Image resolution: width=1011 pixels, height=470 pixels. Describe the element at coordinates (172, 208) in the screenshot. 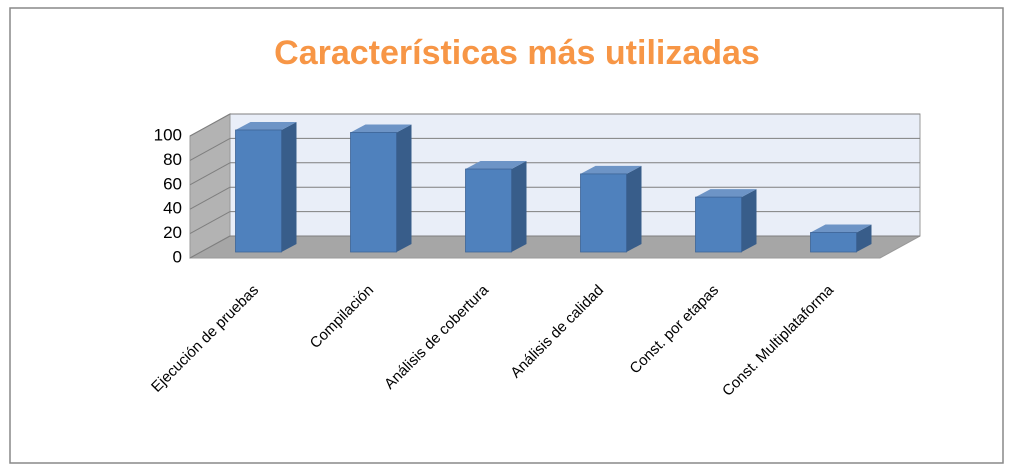

I see `y-tick-label: 40` at that location.